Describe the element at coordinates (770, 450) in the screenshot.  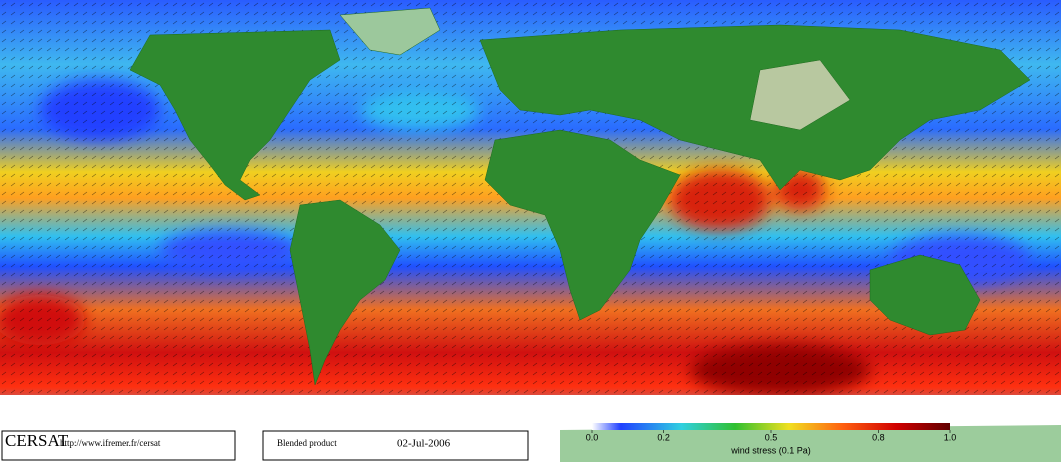
I see `colorbar-label: wind stress (0.1 Pa)` at that location.